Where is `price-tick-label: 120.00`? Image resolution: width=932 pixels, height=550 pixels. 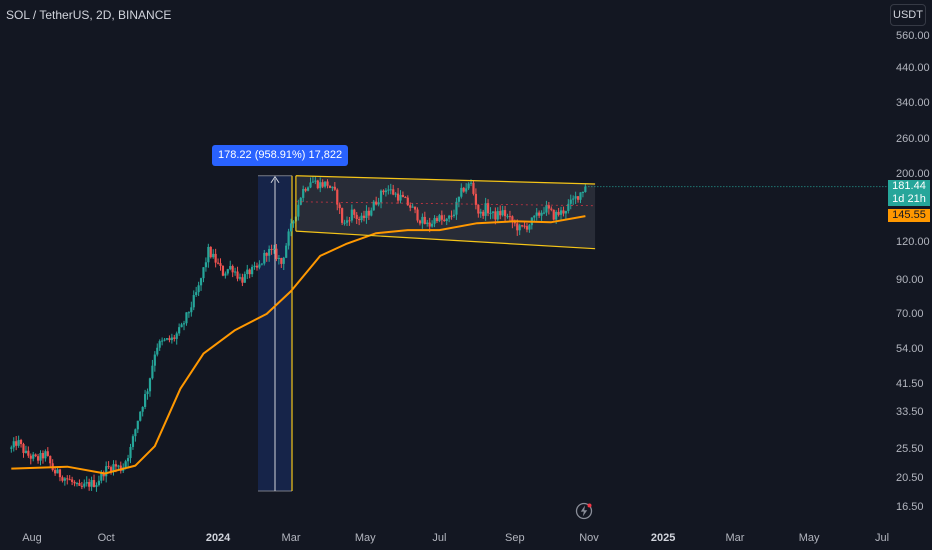
price-tick-label: 120.00 is located at coordinates (913, 241).